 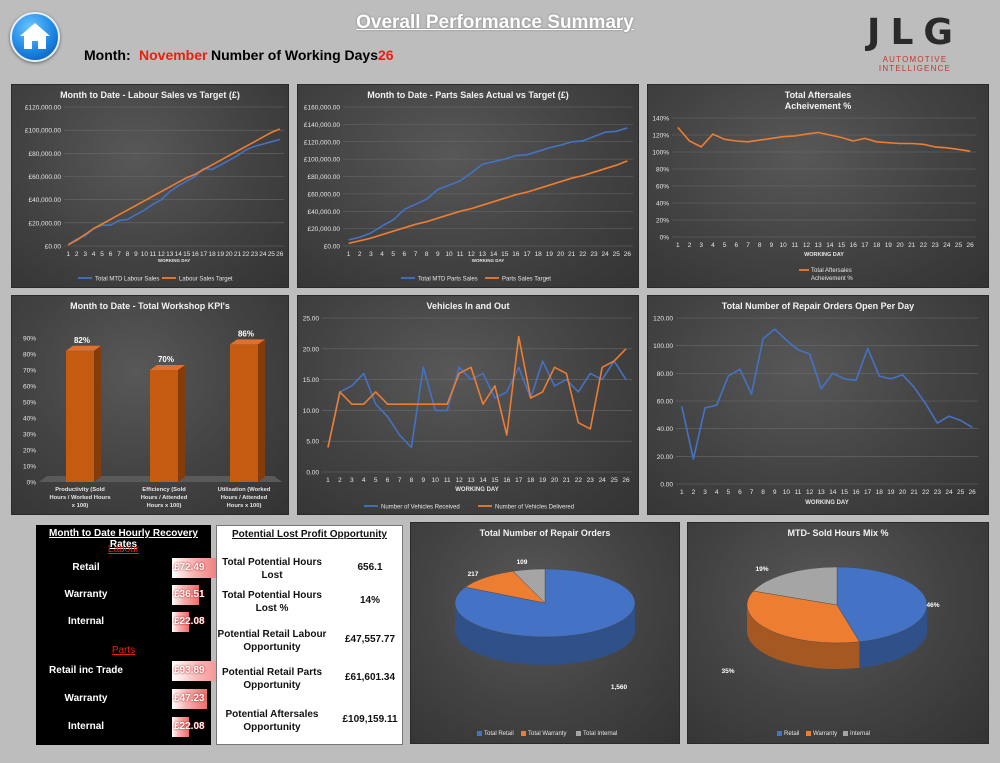 I want to click on legend-label: Retail, so click(x=791, y=734).